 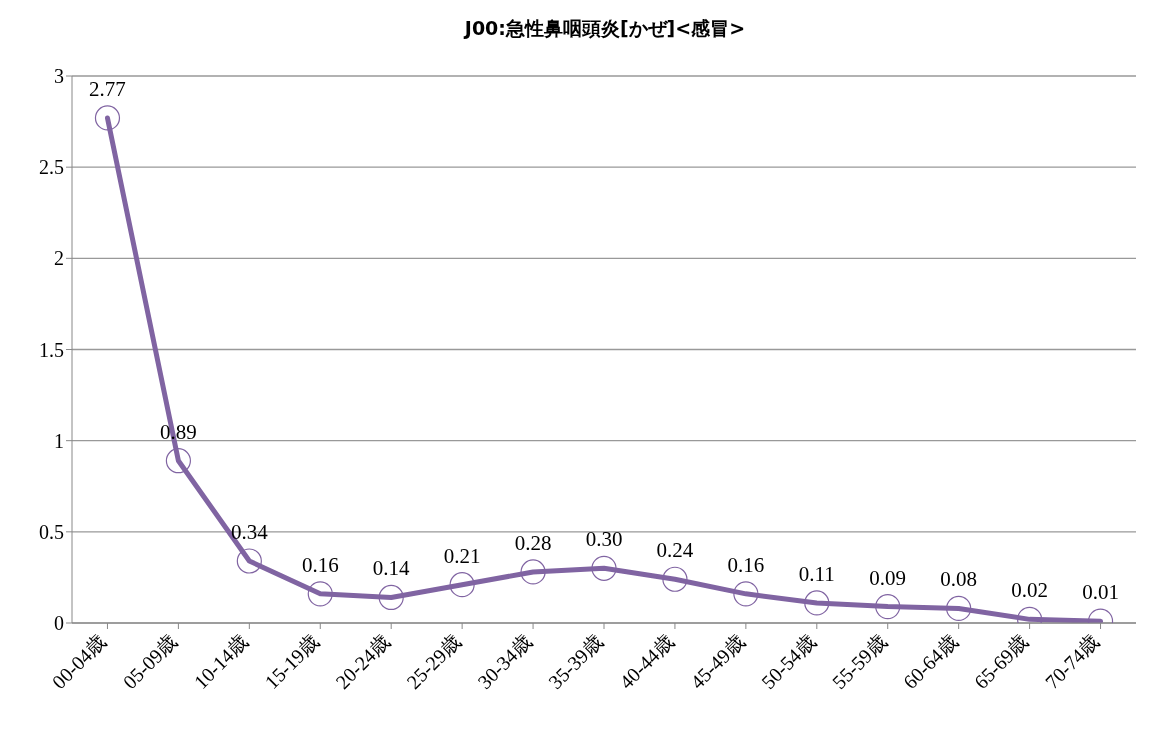 I want to click on y-tick-label: 1, so click(x=59, y=440).